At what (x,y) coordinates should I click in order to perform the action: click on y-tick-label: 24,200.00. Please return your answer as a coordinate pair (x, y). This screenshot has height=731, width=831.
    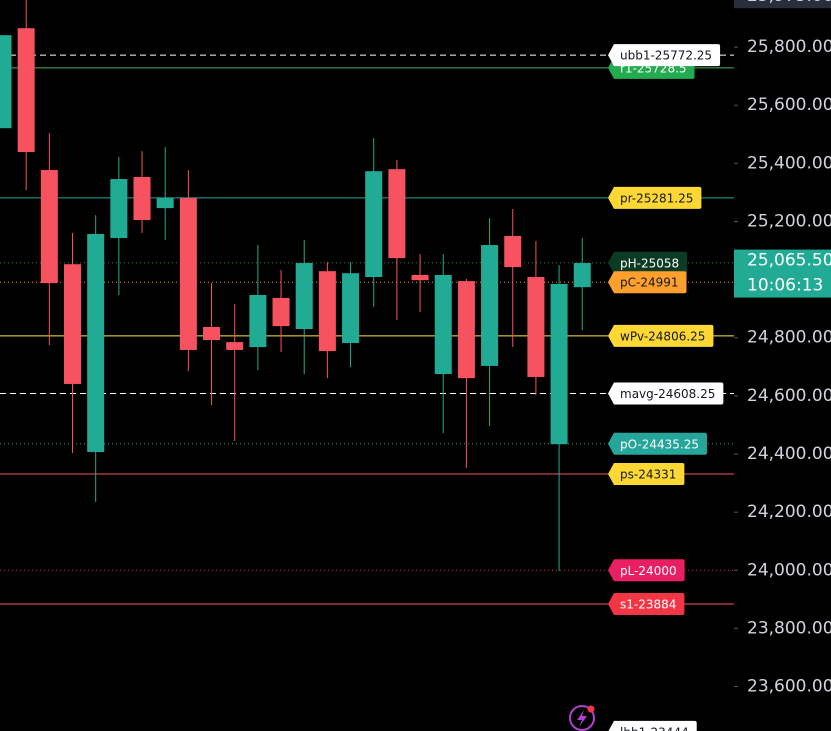
    Looking at the image, I should click on (789, 512).